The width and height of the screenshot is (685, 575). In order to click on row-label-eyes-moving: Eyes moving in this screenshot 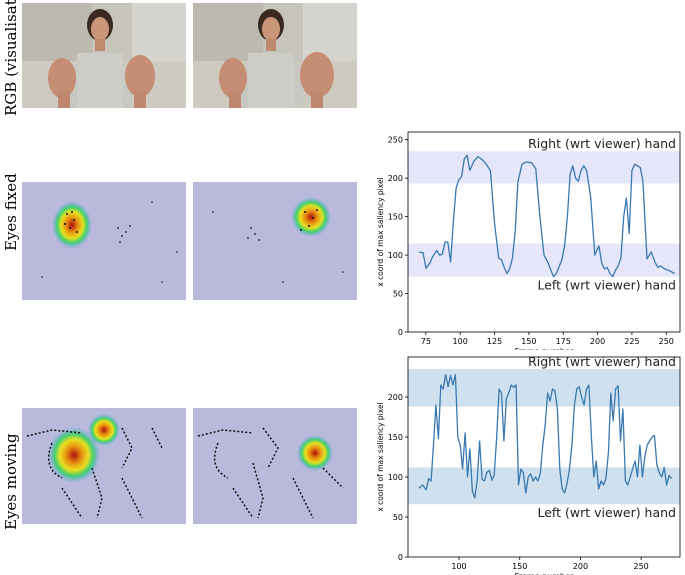, I will do `click(11, 481)`.